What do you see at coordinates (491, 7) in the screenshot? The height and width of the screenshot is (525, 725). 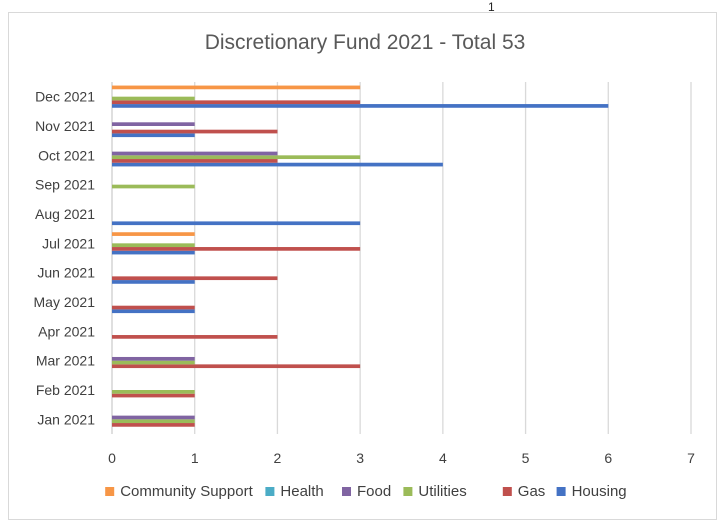 I see `page-number-marker: 1` at bounding box center [491, 7].